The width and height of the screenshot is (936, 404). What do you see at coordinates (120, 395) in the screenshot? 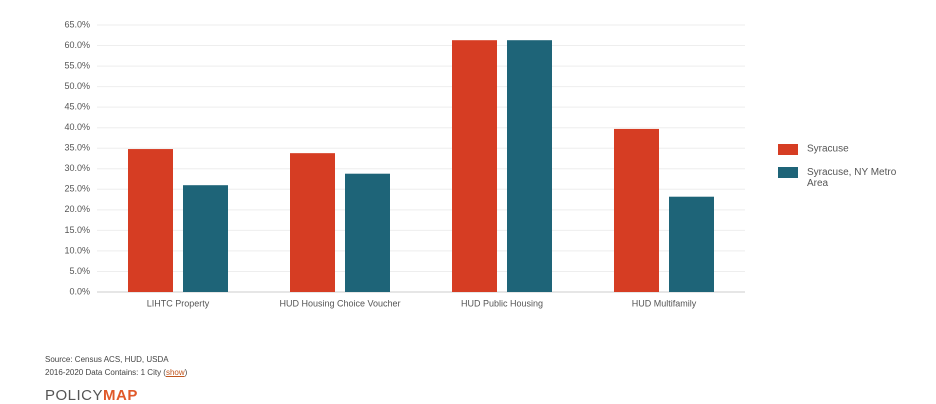
I see `logo-right: MAP` at bounding box center [120, 395].